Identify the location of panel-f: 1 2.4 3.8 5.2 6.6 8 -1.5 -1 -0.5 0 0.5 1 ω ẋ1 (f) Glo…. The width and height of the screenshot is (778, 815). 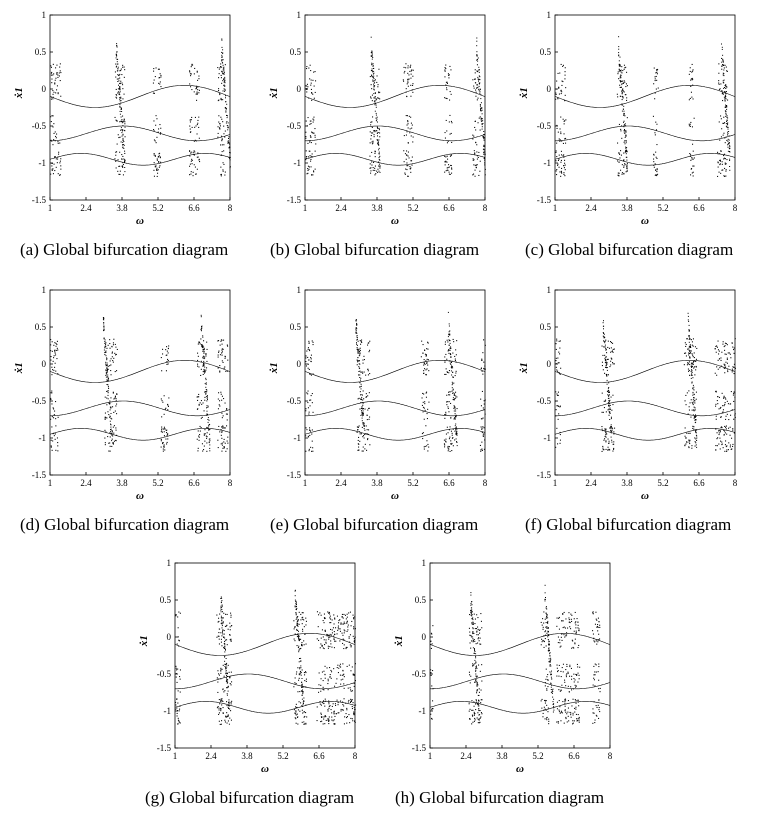
(640, 407).